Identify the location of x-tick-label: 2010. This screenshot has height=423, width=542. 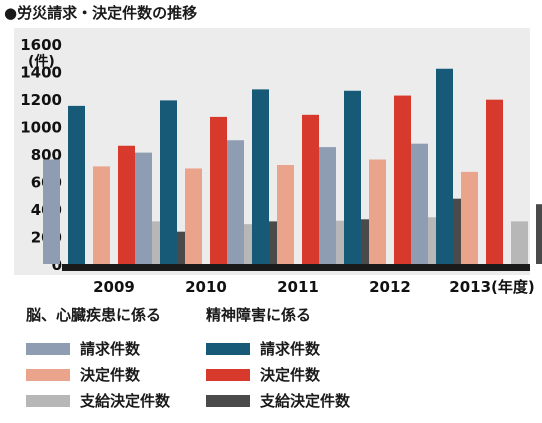
(206, 287).